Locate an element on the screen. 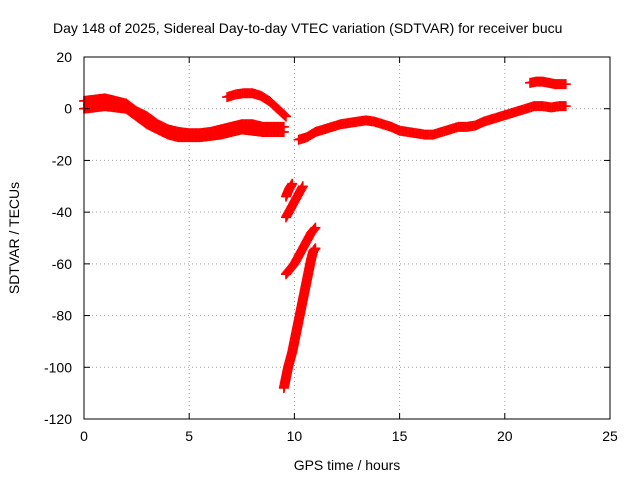 The height and width of the screenshot is (480, 640). series-arc-morning is located at coordinates (256, 105).